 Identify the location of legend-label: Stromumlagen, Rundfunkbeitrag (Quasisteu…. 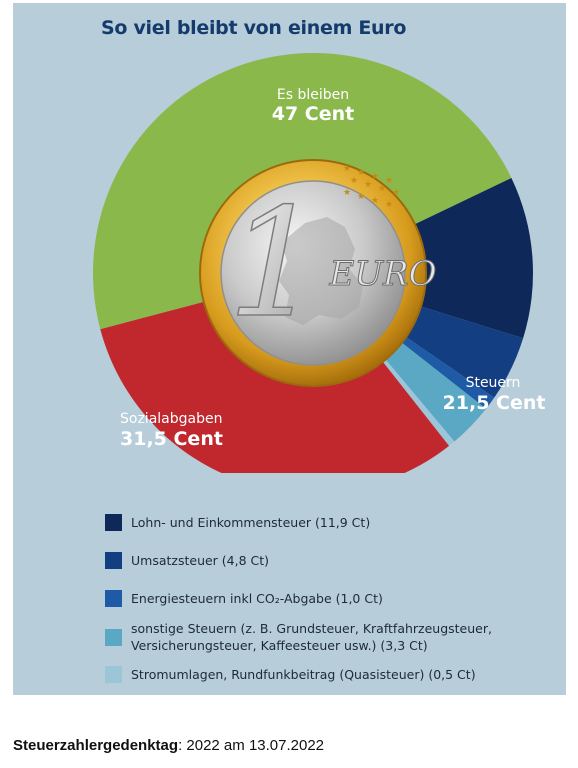
(303, 674).